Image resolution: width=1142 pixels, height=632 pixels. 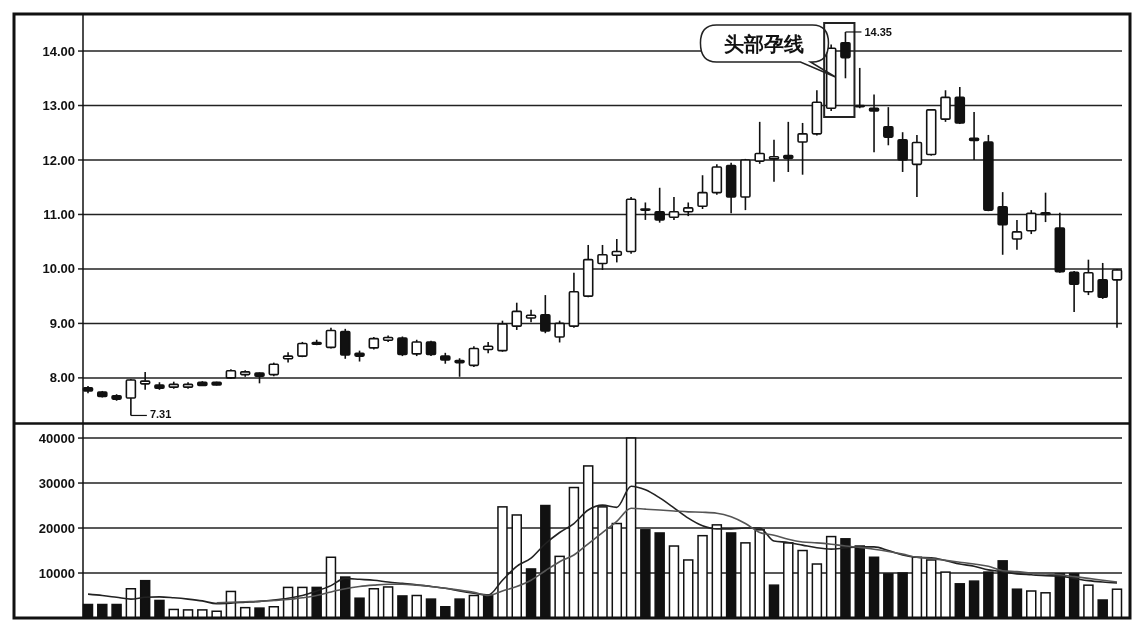 I want to click on annotation: 14.35, so click(x=878, y=31).